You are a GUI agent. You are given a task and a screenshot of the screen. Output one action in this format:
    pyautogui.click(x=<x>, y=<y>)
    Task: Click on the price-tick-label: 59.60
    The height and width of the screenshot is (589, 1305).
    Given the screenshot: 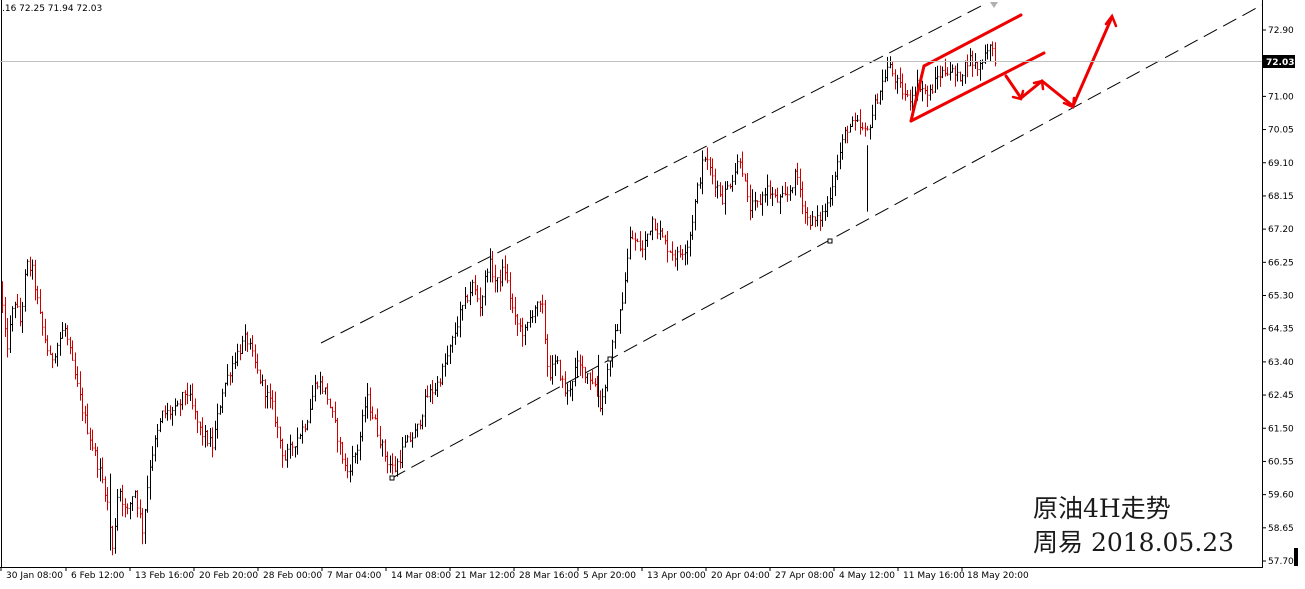 What is the action you would take?
    pyautogui.click(x=1281, y=496)
    